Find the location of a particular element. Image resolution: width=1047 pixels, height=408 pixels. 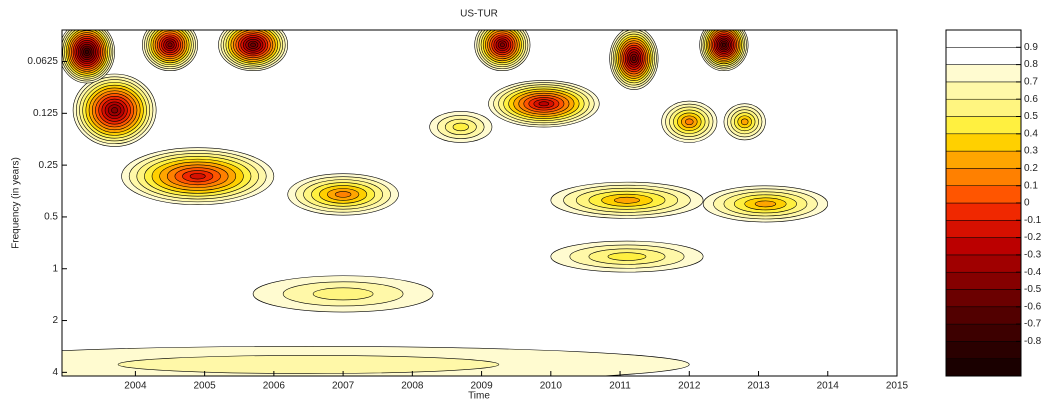

colorbar-tick-label: -0.6 is located at coordinates (1033, 306).